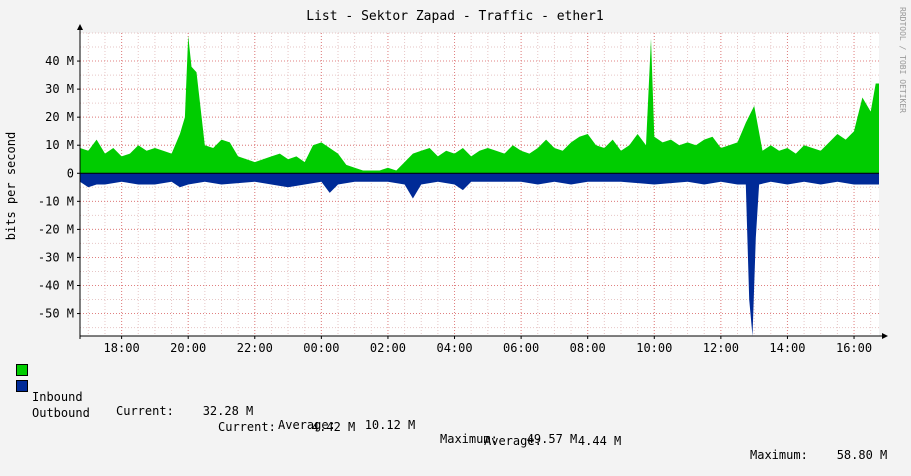  I want to click on x-tick-label: 10:00, so click(654, 348).